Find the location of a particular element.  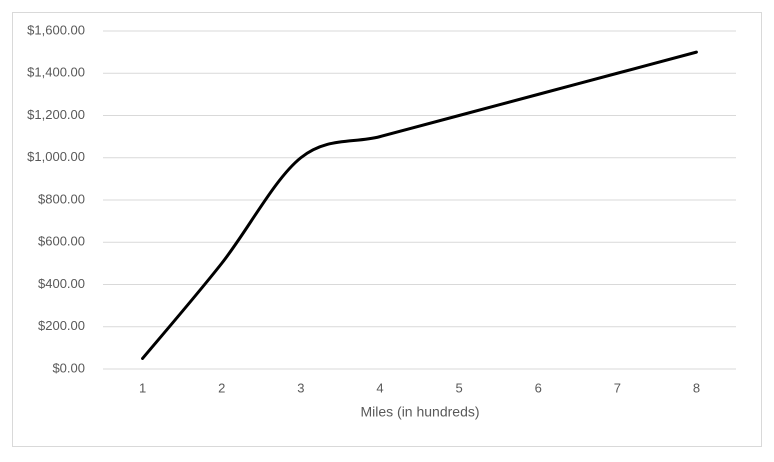

x-tick-label: 3 is located at coordinates (300, 387).